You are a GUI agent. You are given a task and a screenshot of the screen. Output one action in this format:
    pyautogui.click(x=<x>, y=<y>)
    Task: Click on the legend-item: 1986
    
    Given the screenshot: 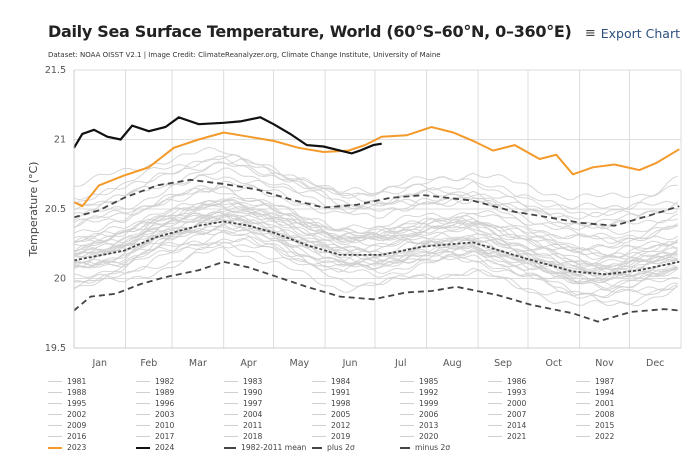 What is the action you would take?
    pyautogui.click(x=532, y=381)
    